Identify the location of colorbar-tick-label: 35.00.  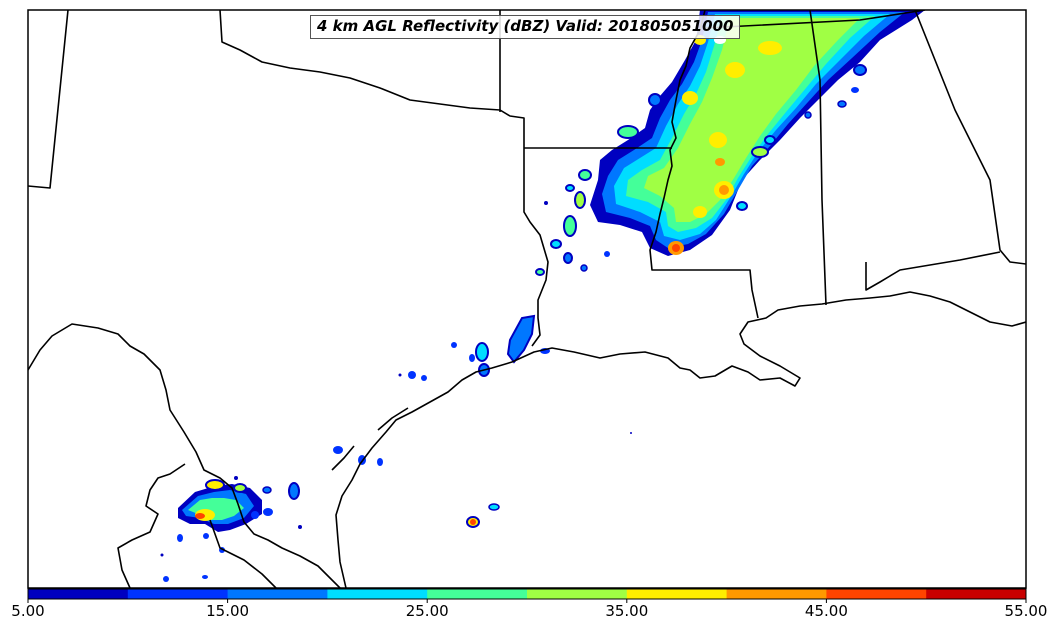
(627, 611).